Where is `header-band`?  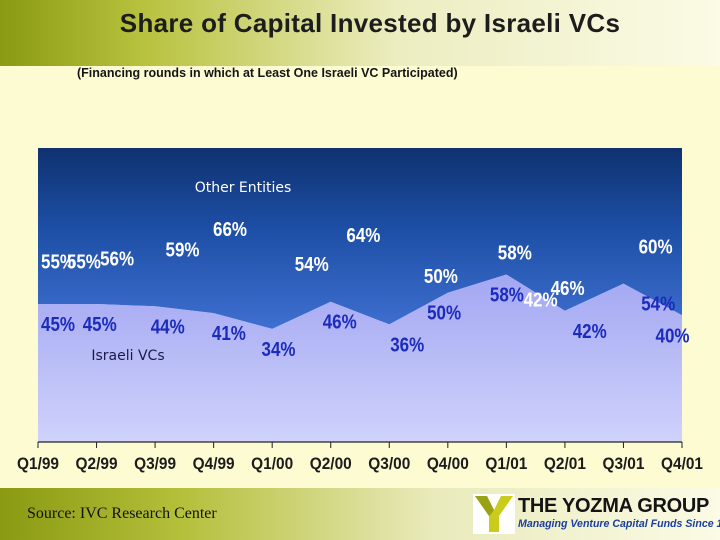
header-band is located at coordinates (360, 33).